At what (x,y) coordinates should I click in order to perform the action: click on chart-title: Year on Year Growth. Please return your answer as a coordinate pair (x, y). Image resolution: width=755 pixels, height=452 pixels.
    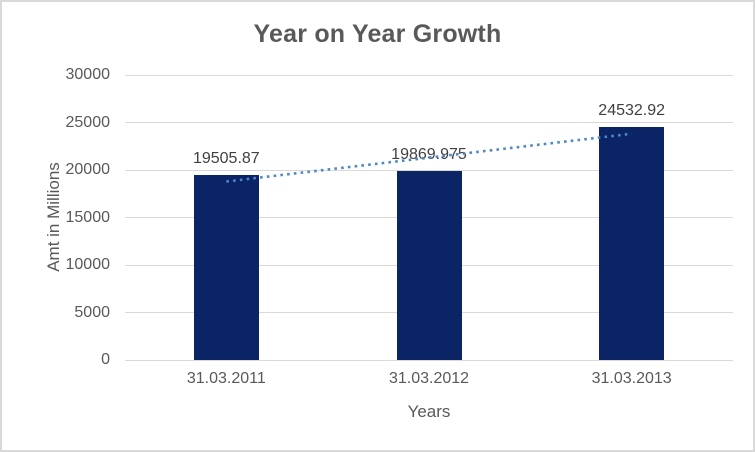
    Looking at the image, I should click on (377, 34).